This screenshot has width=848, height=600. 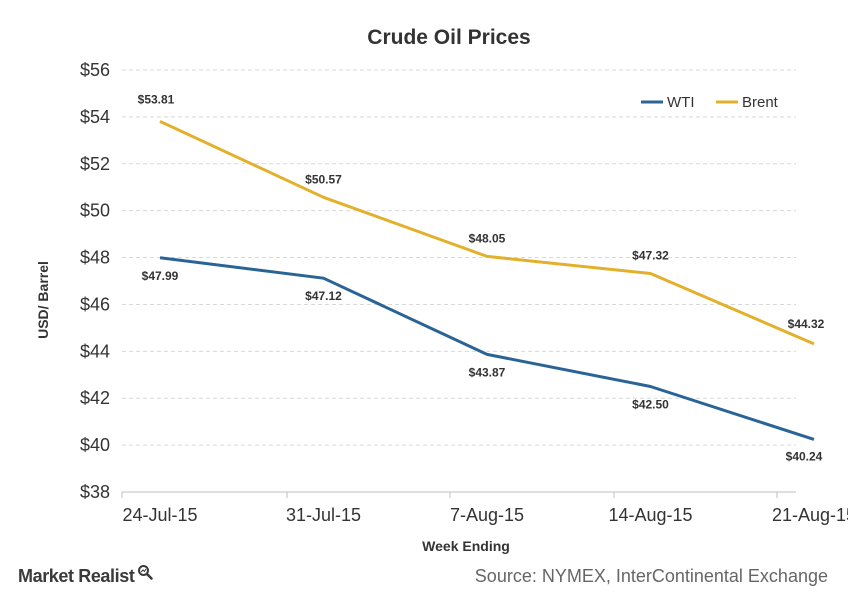 I want to click on data-label: $47.12, so click(x=323, y=296).